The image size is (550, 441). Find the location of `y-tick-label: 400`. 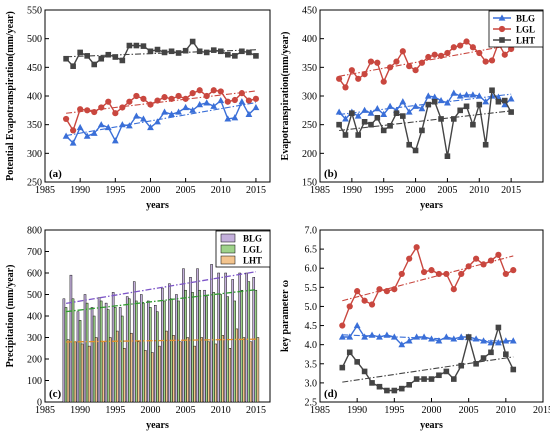

y-tick-label: 400 is located at coordinates (309, 39).